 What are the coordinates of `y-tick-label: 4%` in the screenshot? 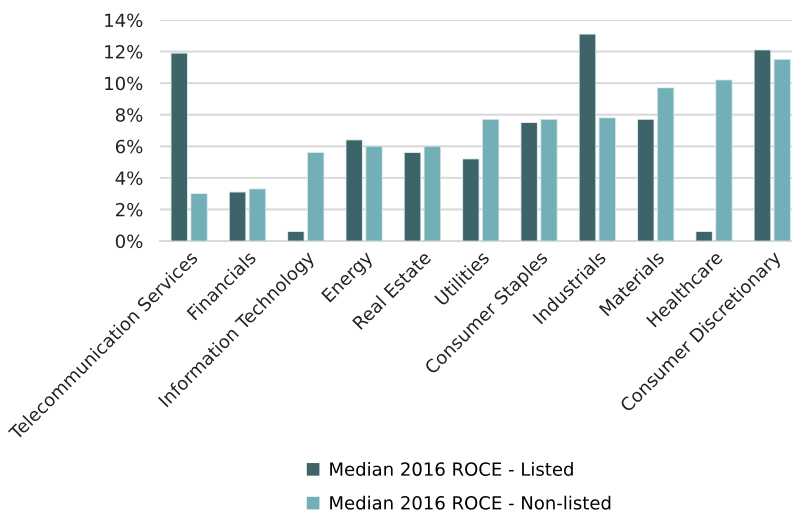 It's located at (129, 178).